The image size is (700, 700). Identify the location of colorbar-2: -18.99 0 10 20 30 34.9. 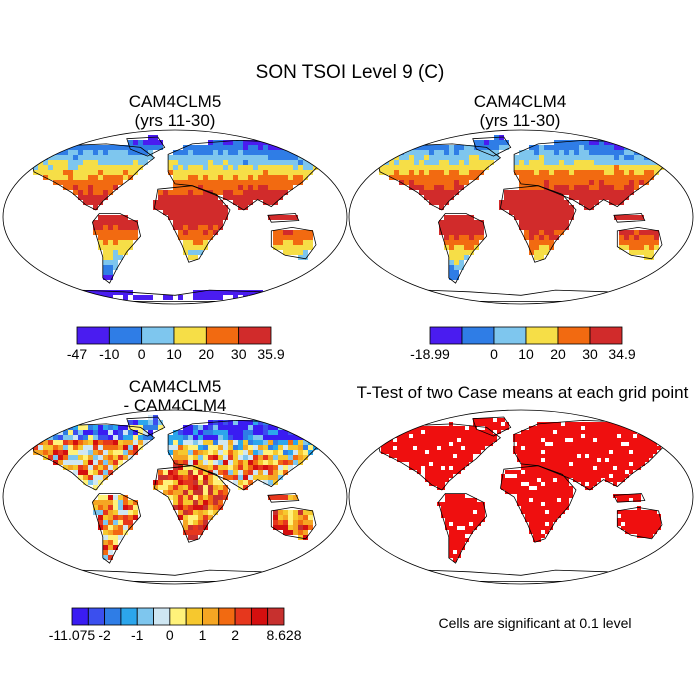
(523, 344).